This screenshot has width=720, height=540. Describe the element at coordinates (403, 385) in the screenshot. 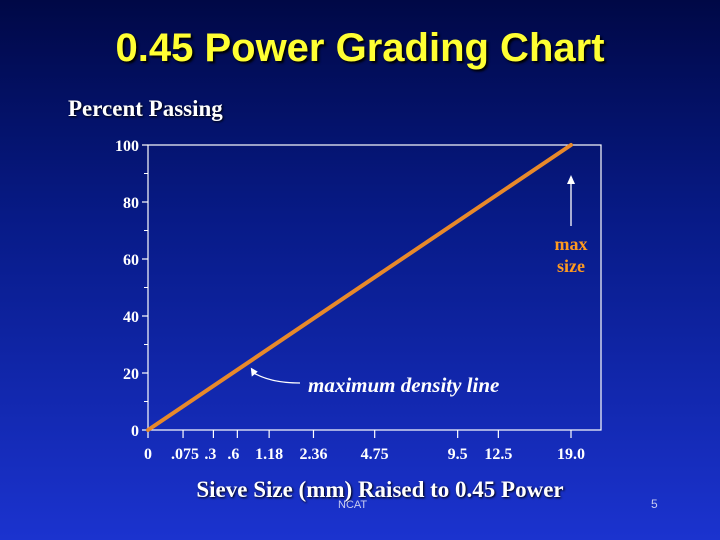

I see `density-annotation: maximum density line` at that location.